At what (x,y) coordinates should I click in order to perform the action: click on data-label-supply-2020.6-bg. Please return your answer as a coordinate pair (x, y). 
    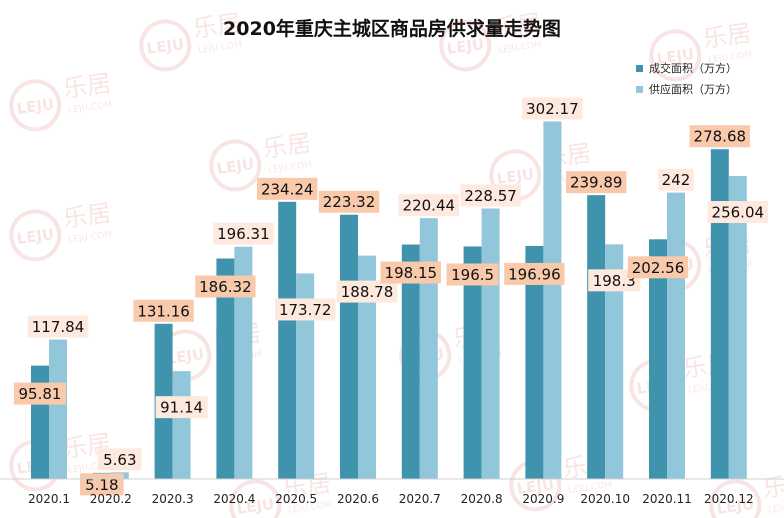
    Looking at the image, I should click on (367, 291).